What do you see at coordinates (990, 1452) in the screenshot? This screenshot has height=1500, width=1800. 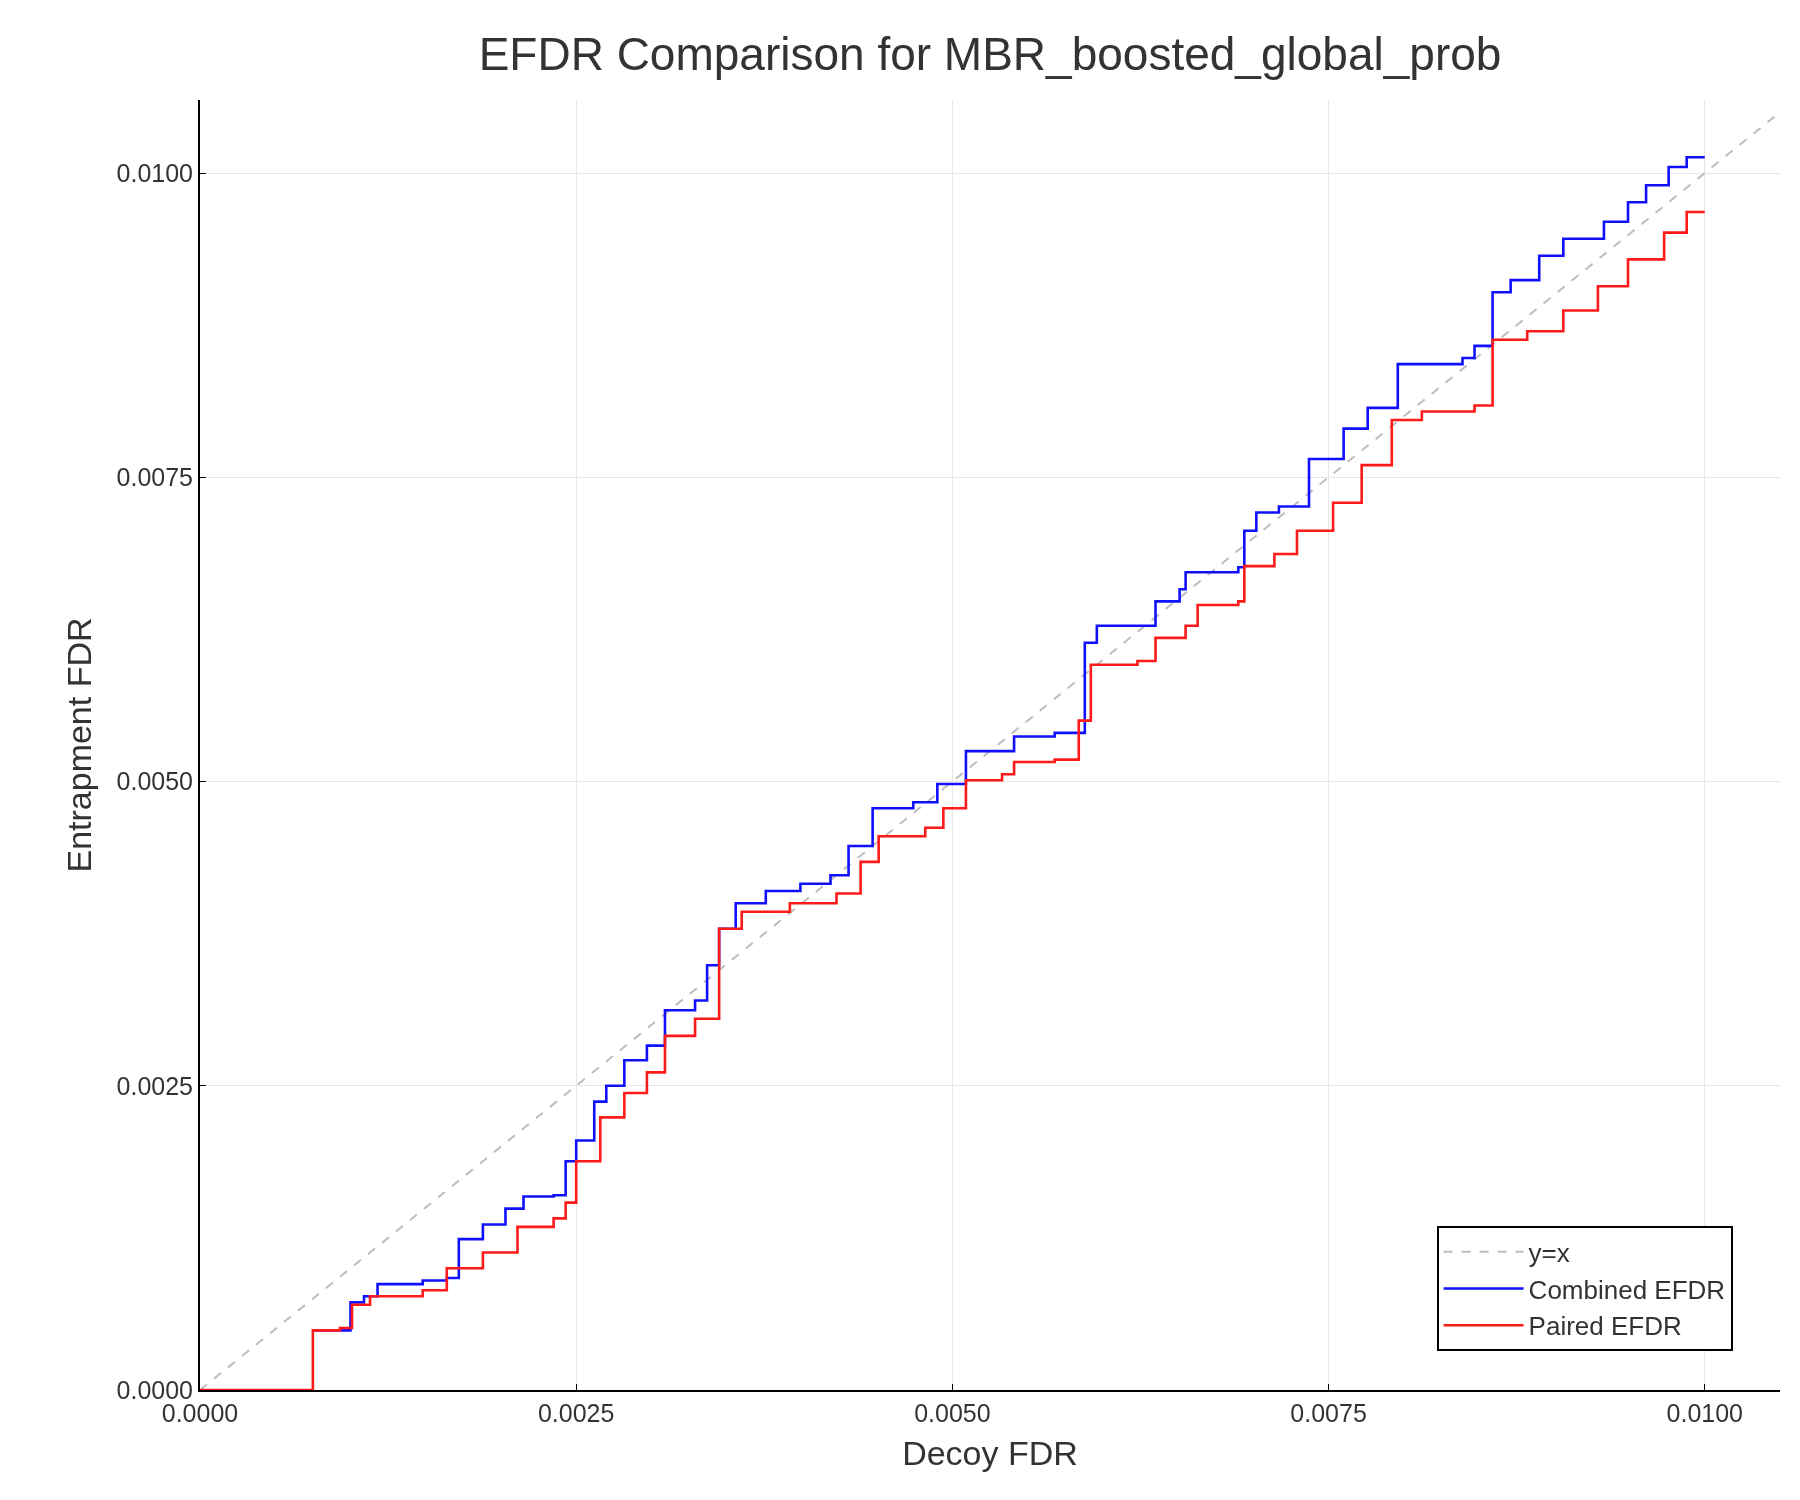 I see `x-axis-title: Decoy FDR` at bounding box center [990, 1452].